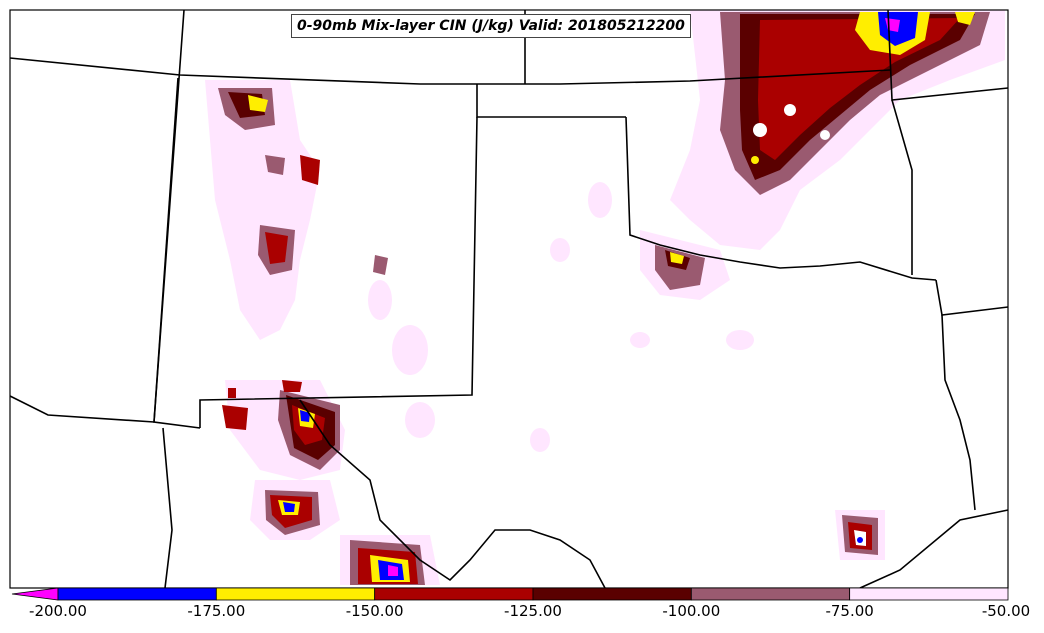 The width and height of the screenshot is (1044, 633). What do you see at coordinates (296, 210) in the screenshot?
I see `cin-region-rockies` at bounding box center [296, 210].